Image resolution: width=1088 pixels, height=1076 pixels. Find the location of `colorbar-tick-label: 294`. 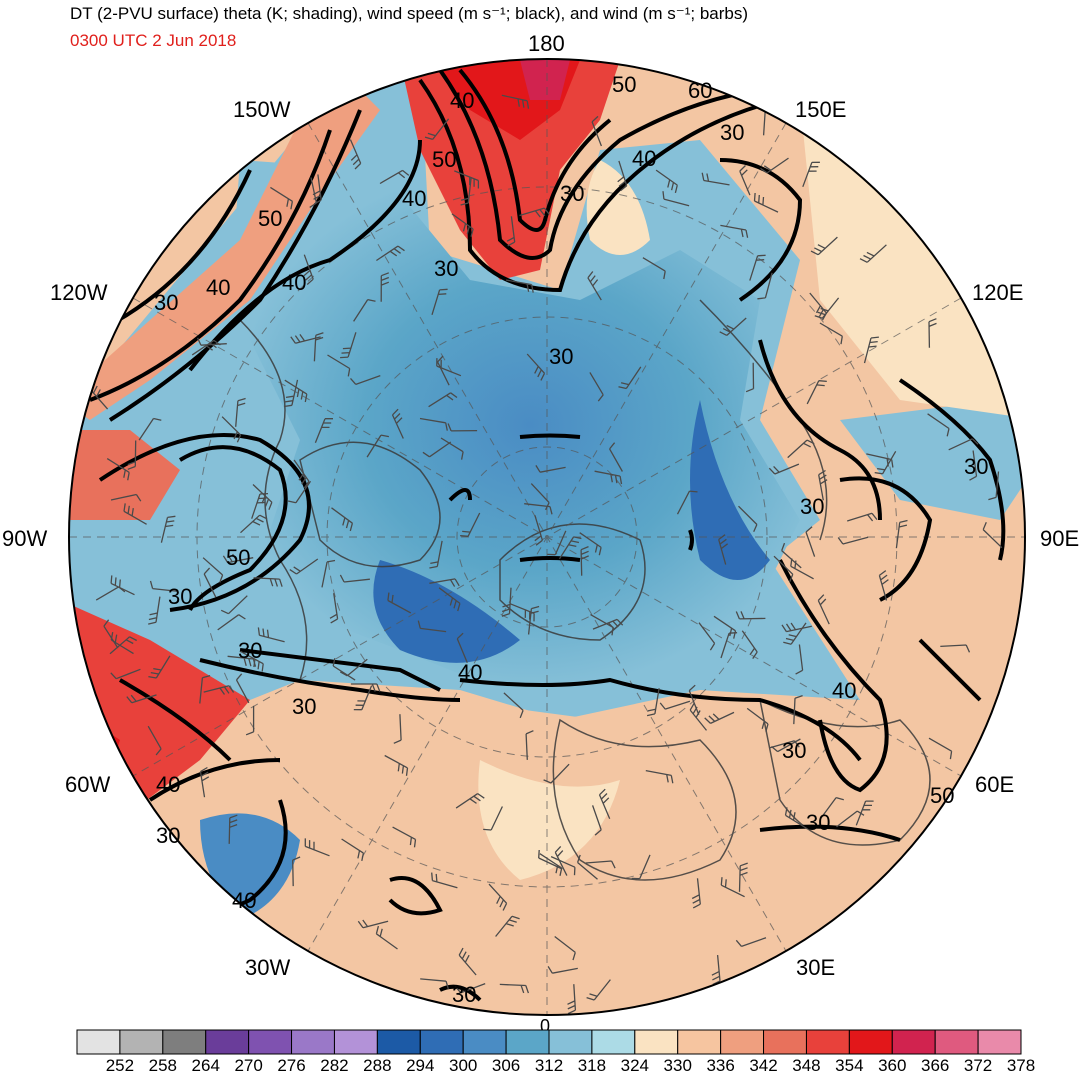

colorbar-tick-label: 294 is located at coordinates (420, 1065).